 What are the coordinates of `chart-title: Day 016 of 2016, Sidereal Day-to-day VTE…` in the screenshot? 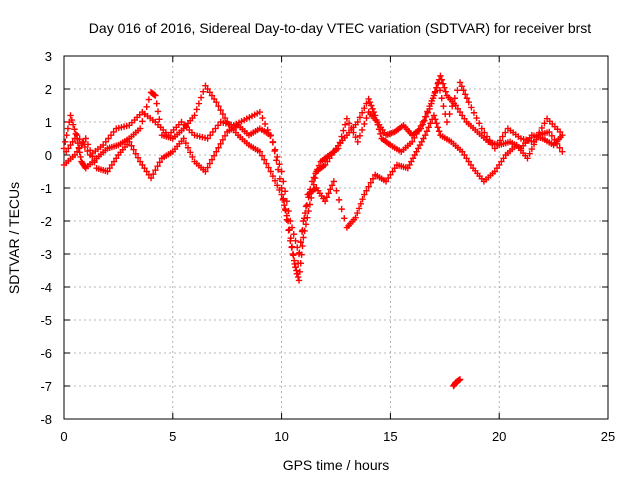 It's located at (340, 28).